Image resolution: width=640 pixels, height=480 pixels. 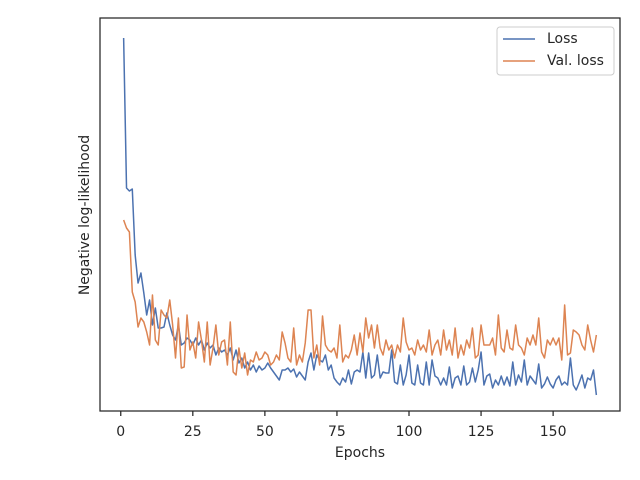 What do you see at coordinates (553, 432) in the screenshot?
I see `x-tick-label: 150` at bounding box center [553, 432].